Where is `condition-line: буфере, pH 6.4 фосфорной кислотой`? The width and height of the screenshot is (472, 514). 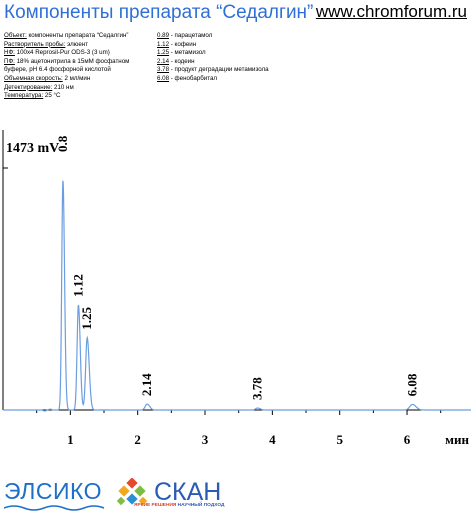 condition-line: буфере, pH 6.4 фосфорной кислотой is located at coordinates (79, 70).